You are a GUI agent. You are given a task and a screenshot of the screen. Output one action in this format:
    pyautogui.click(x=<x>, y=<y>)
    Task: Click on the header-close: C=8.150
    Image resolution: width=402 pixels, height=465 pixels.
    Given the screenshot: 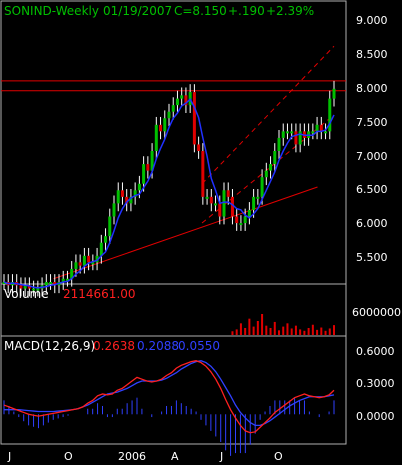 What is the action you would take?
    pyautogui.click(x=200, y=11)
    